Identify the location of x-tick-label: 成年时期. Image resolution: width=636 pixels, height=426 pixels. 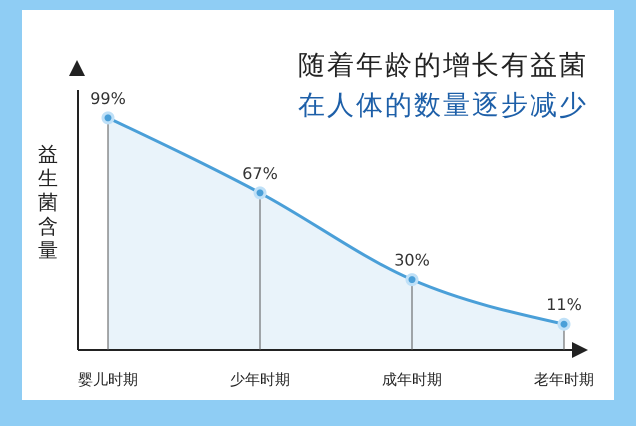
(412, 379).